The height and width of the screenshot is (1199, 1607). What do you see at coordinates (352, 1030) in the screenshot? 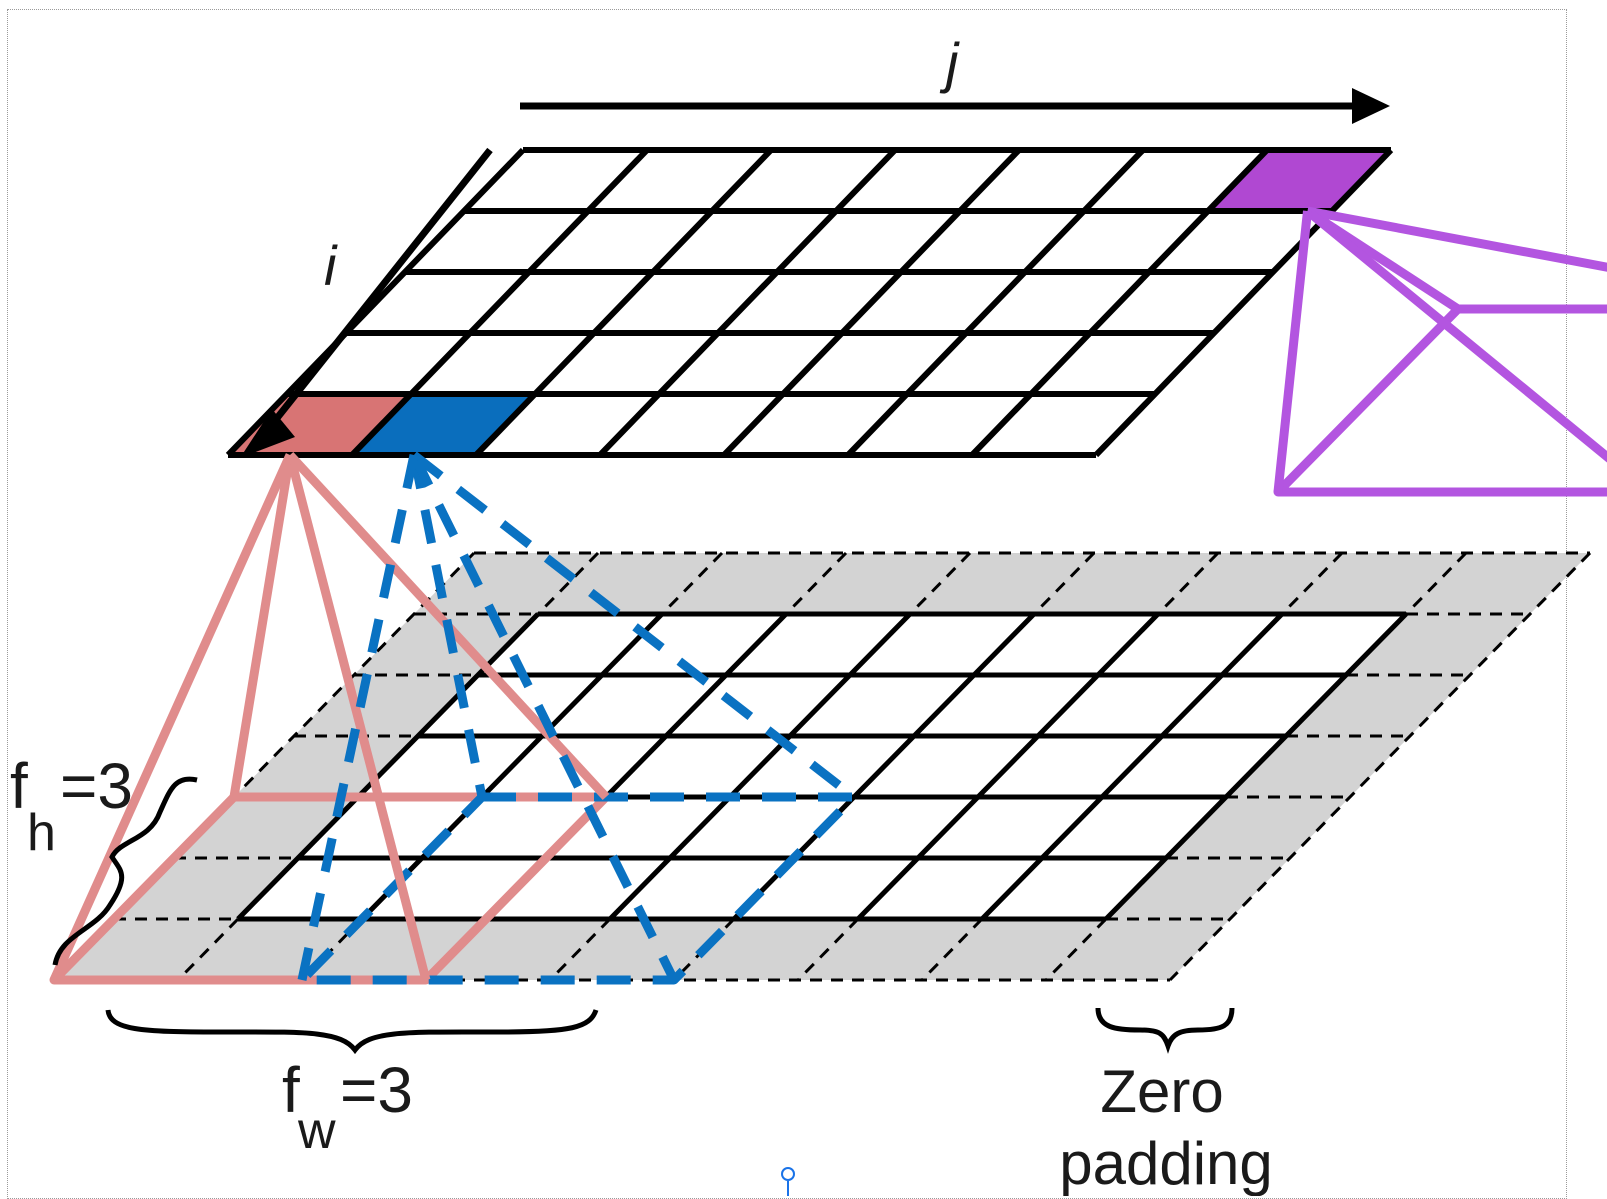
I see `fw-brace-icon` at bounding box center [352, 1030].